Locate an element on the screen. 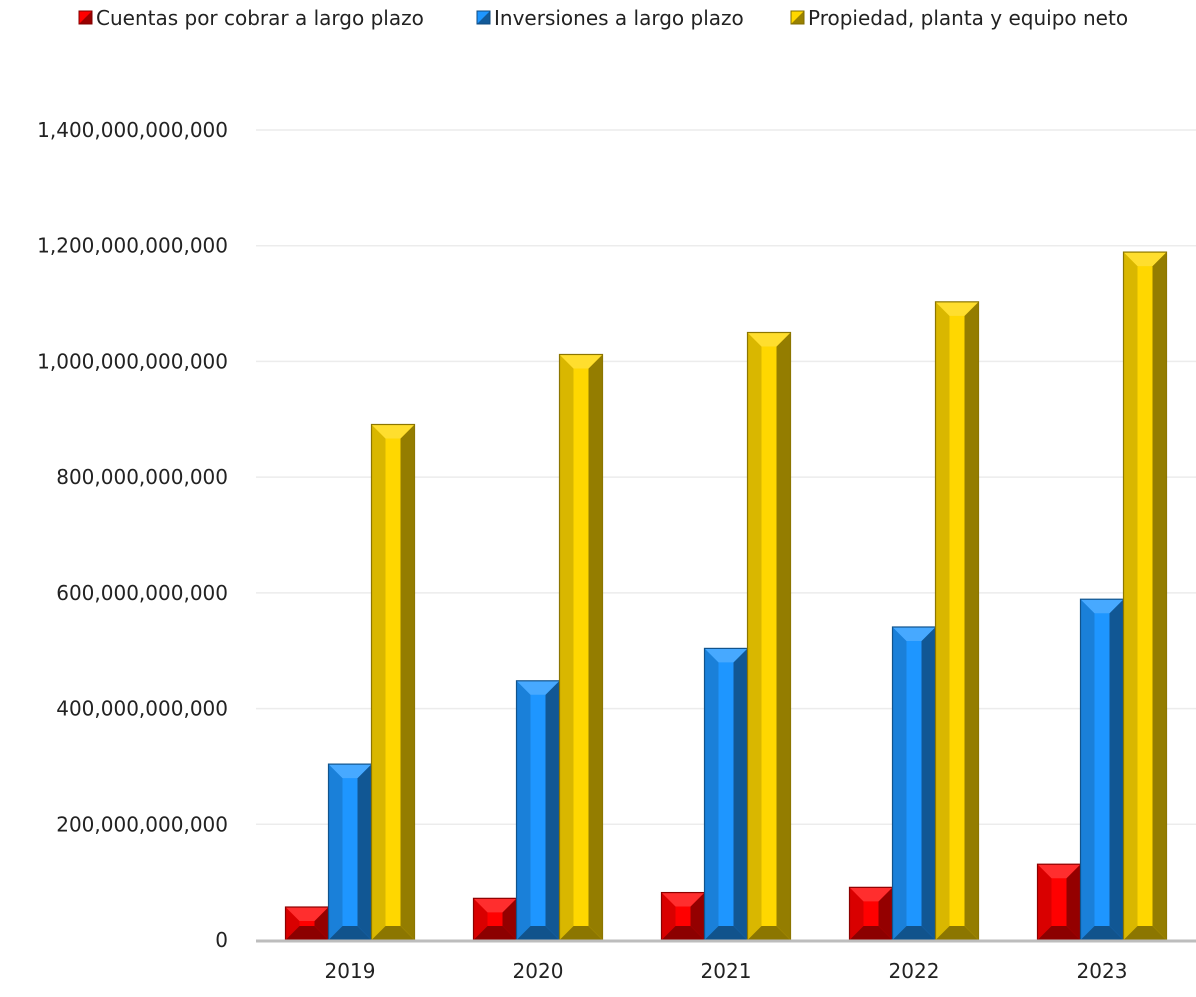 The height and width of the screenshot is (997, 1196). y-tick-label: 400,000,000,000 is located at coordinates (142, 709).